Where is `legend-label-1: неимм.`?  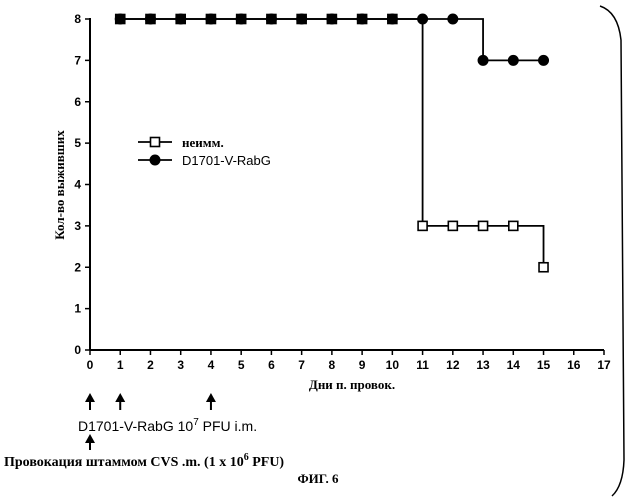
legend-label-1: неимм. is located at coordinates (203, 142).